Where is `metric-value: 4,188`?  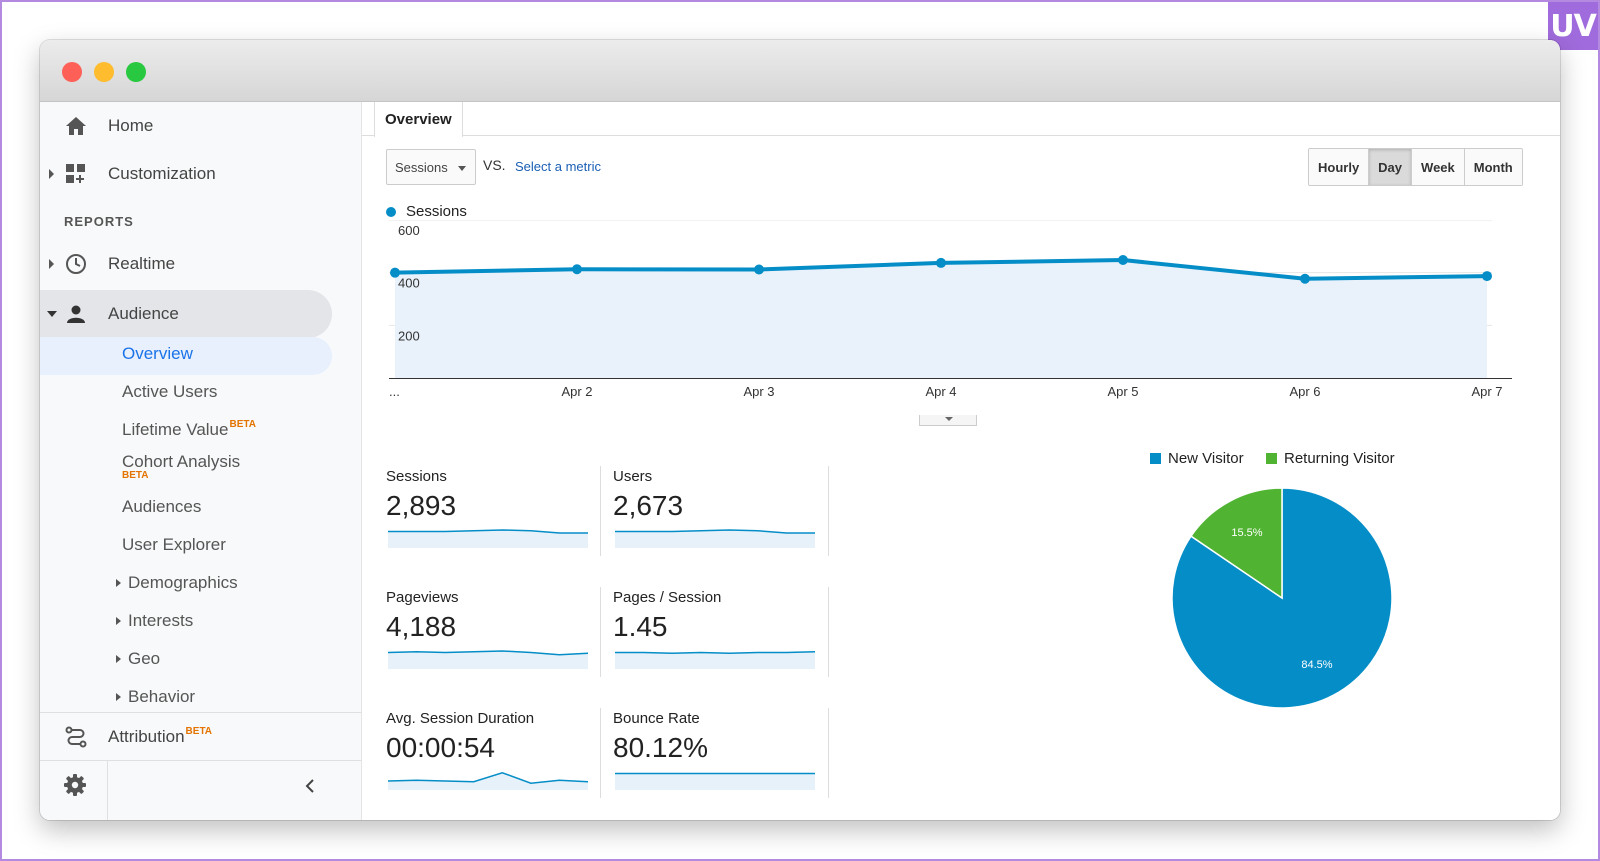 metric-value: 4,188 is located at coordinates (421, 626).